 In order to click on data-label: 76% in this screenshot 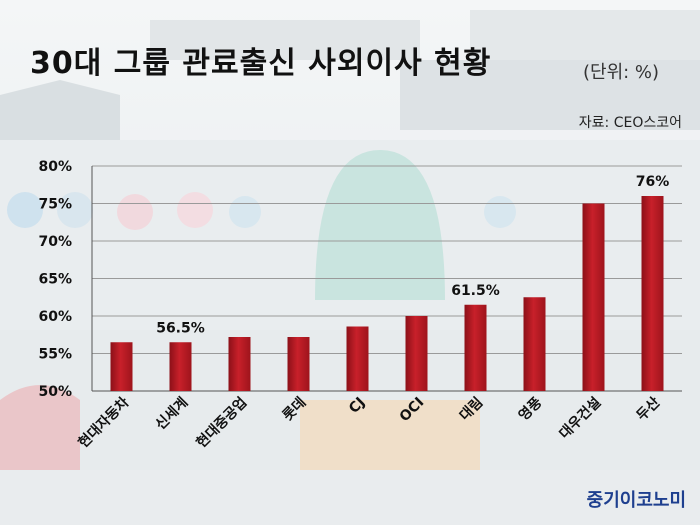, I will do `click(653, 182)`.